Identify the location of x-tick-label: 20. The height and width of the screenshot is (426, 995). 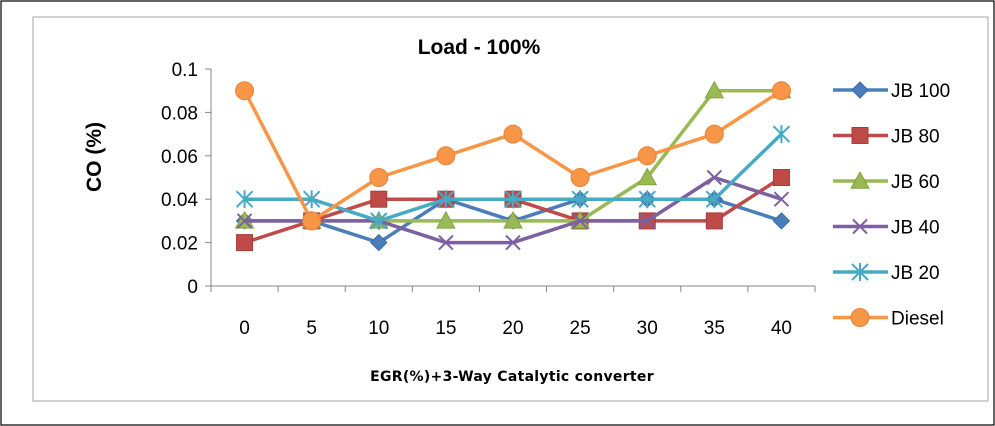
(512, 328).